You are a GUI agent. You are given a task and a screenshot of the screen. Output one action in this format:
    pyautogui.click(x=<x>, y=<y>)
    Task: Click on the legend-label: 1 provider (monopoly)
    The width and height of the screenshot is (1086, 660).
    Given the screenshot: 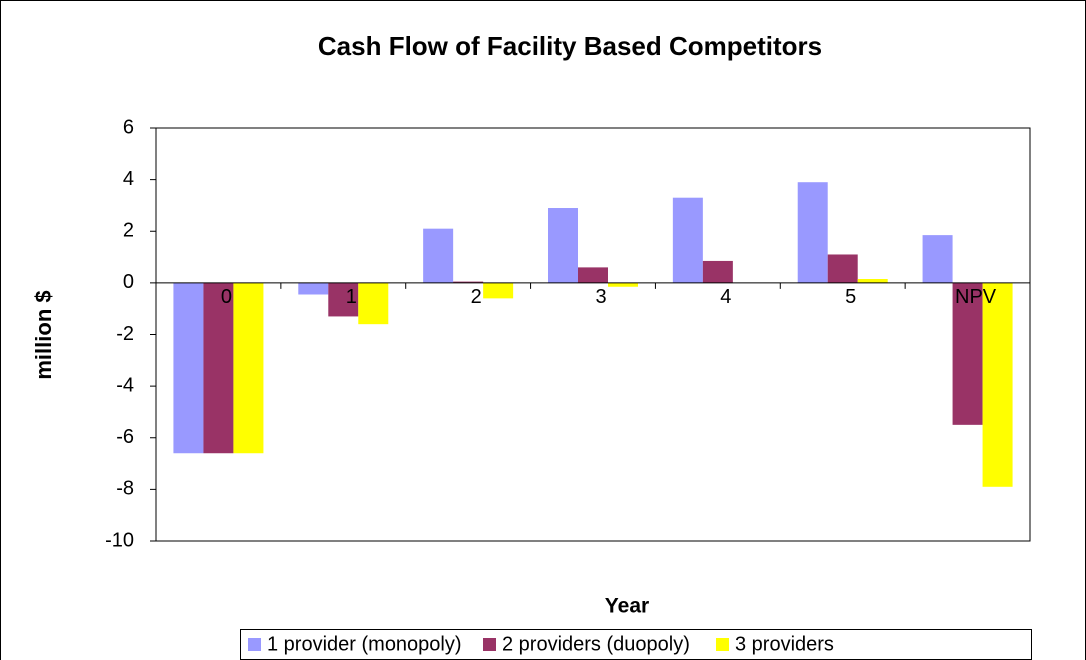 What is the action you would take?
    pyautogui.click(x=364, y=644)
    